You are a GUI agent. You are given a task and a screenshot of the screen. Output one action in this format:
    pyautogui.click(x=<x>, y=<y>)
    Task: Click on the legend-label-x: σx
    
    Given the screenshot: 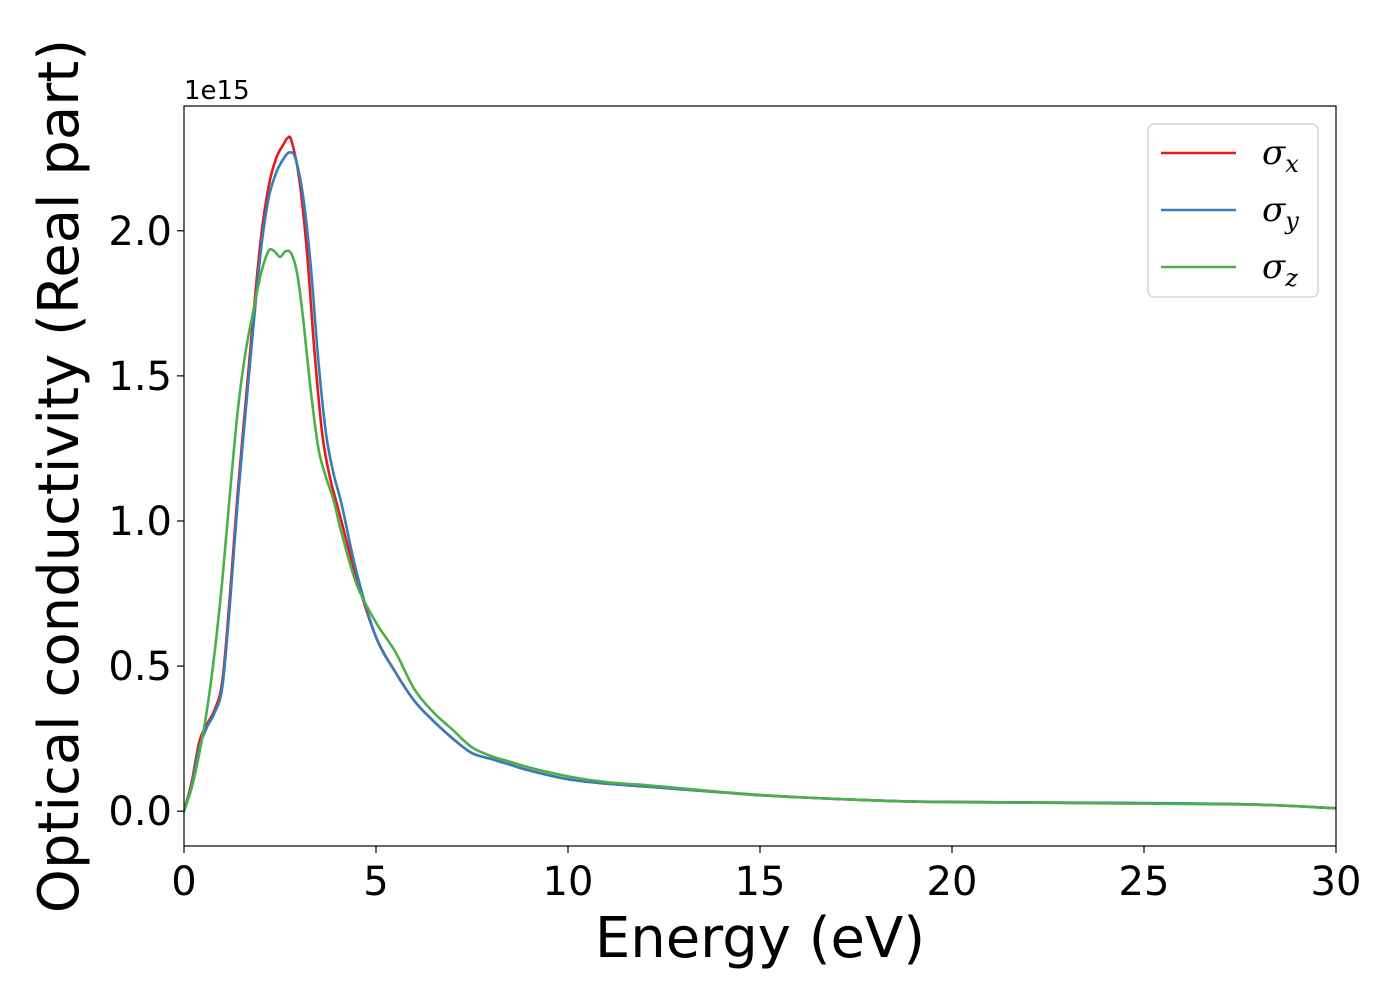 What is the action you would take?
    pyautogui.click(x=1280, y=155)
    